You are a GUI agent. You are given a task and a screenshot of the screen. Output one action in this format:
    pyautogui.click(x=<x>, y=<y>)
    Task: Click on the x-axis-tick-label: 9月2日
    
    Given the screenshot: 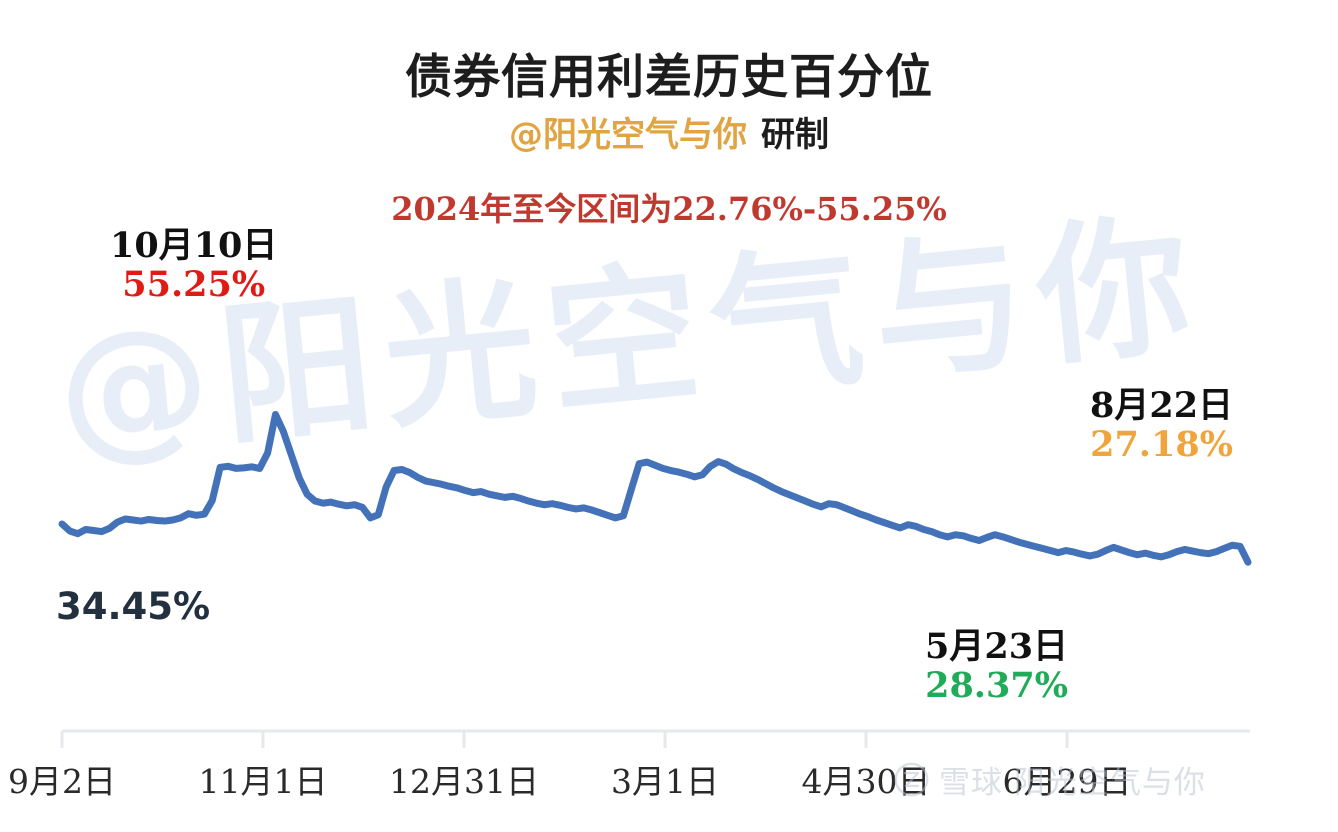 What is the action you would take?
    pyautogui.click(x=62, y=781)
    